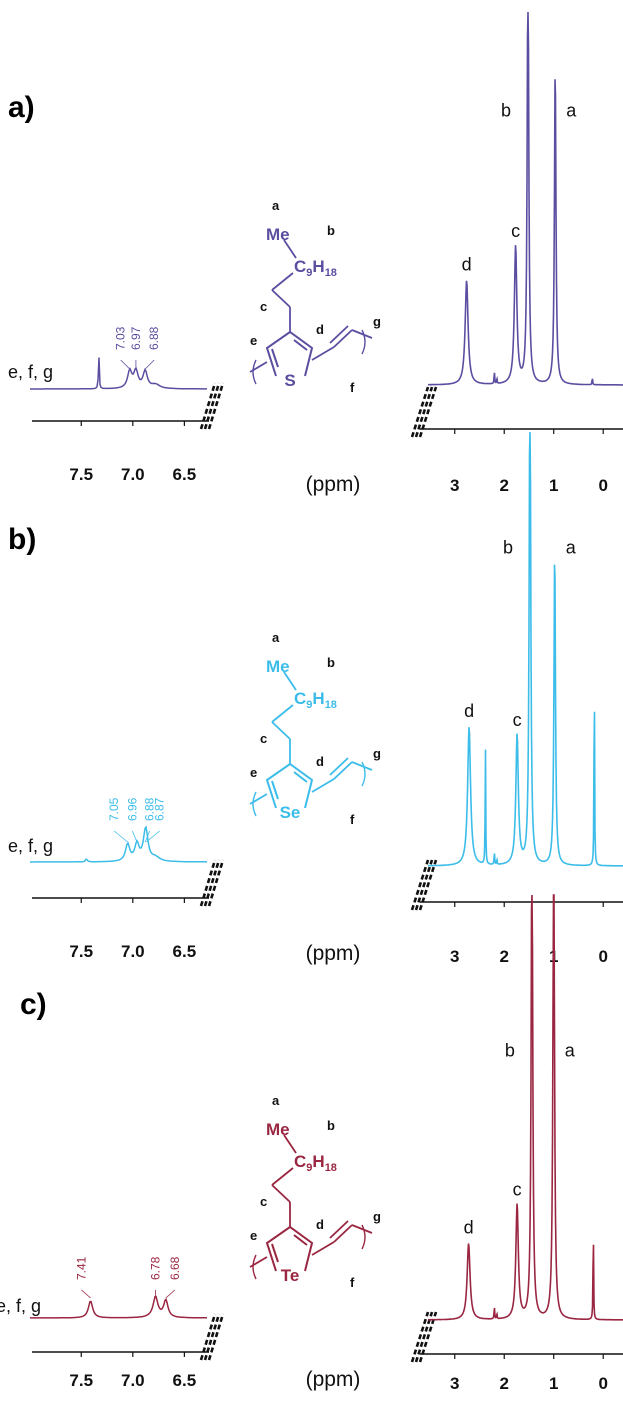  Describe the element at coordinates (290, 812) in the screenshot. I see `heteroatom-label: Se` at that location.